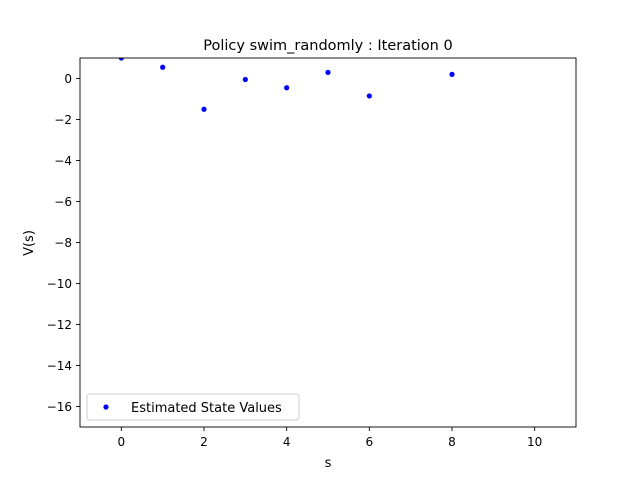 Image resolution: width=640 pixels, height=480 pixels. What do you see at coordinates (63, 161) in the screenshot?
I see `y-tick-label: −4` at bounding box center [63, 161].